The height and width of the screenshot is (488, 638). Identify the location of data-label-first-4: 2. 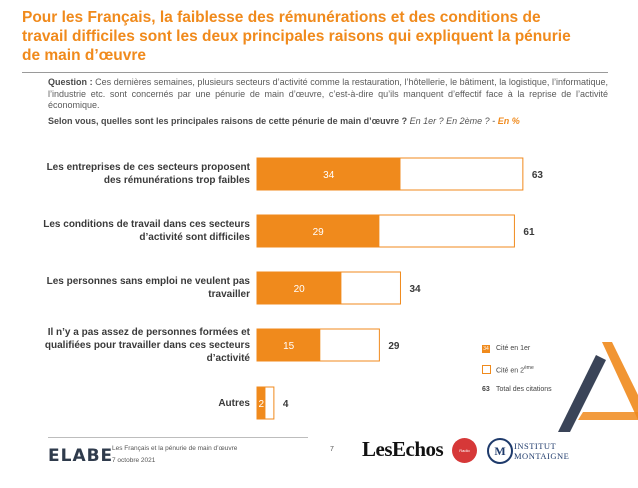
(261, 404).